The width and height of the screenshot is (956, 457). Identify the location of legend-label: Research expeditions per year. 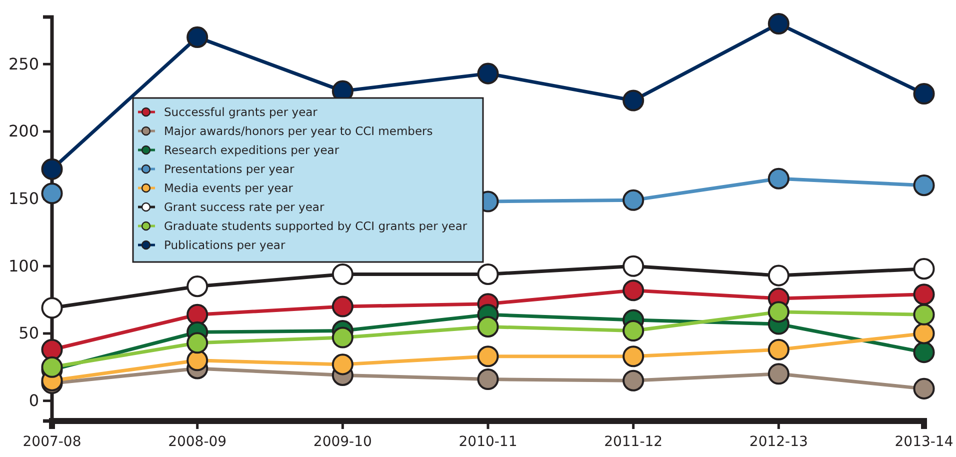
(252, 150).